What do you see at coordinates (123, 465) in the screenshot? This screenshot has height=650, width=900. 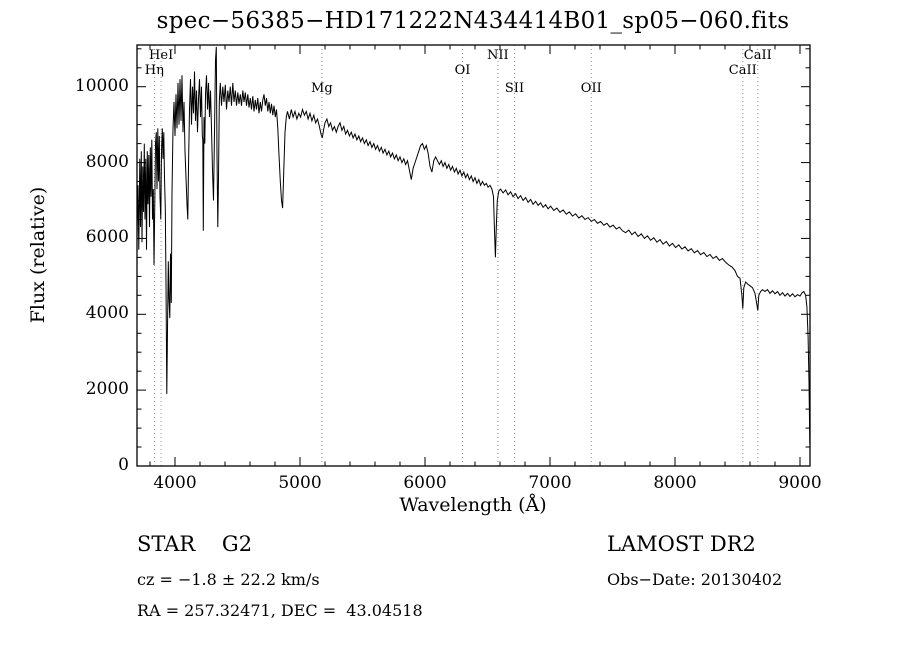 I see `y-tick-label: 0` at bounding box center [123, 465].